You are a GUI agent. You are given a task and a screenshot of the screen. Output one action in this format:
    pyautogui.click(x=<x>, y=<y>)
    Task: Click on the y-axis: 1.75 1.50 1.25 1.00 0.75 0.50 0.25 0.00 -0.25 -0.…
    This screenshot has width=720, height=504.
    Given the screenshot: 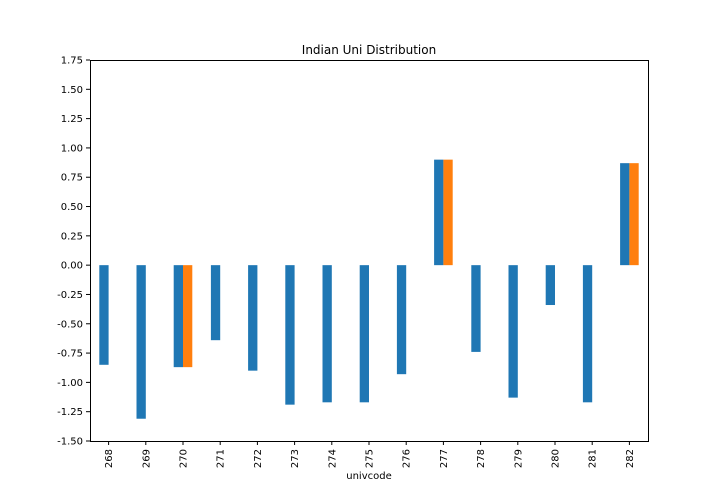 What is the action you would take?
    pyautogui.click(x=73, y=252)
    